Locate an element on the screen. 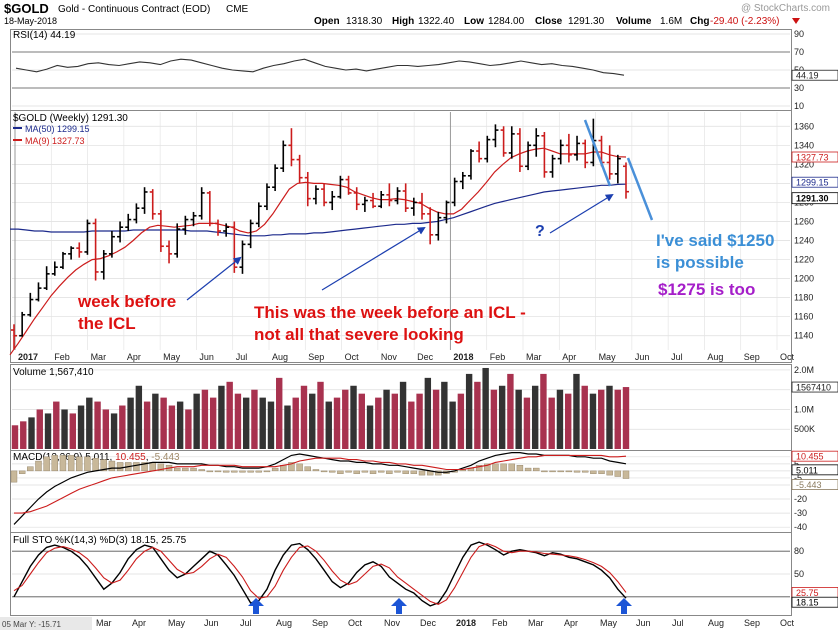 The height and width of the screenshot is (630, 838). high-value: 1322.40 is located at coordinates (436, 21).